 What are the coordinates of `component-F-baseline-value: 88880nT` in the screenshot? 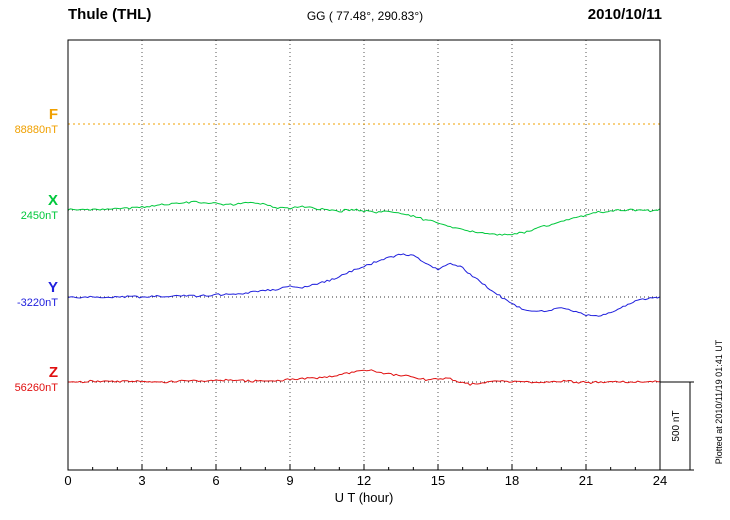 It's located at (36, 129).